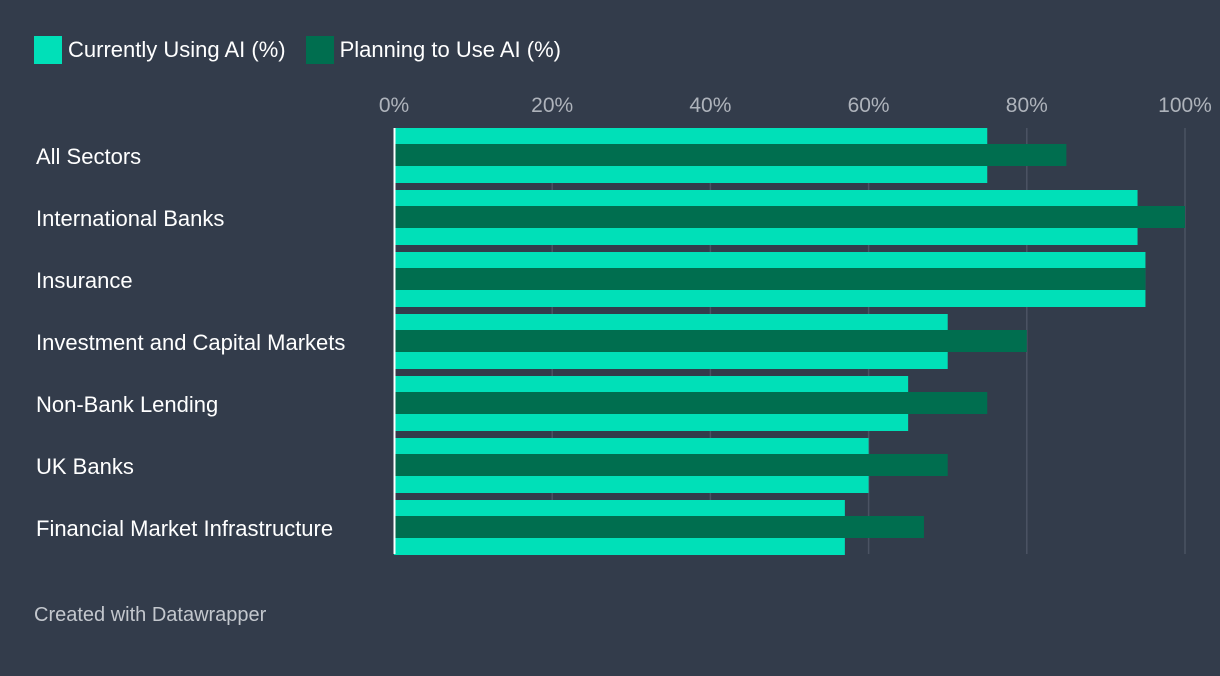 This screenshot has width=1220, height=676. Describe the element at coordinates (127, 404) in the screenshot. I see `category-label: Non-Bank Lending` at that location.